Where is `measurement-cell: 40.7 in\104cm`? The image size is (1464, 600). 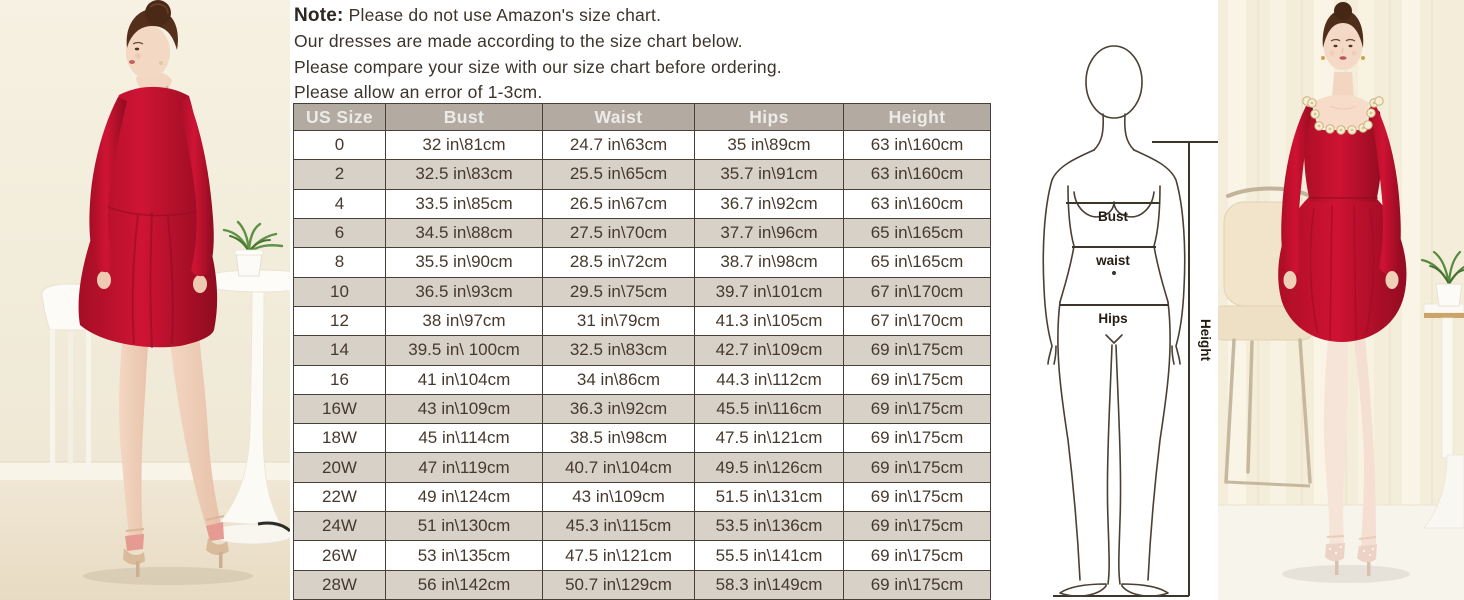 measurement-cell: 40.7 in\104cm is located at coordinates (618, 467).